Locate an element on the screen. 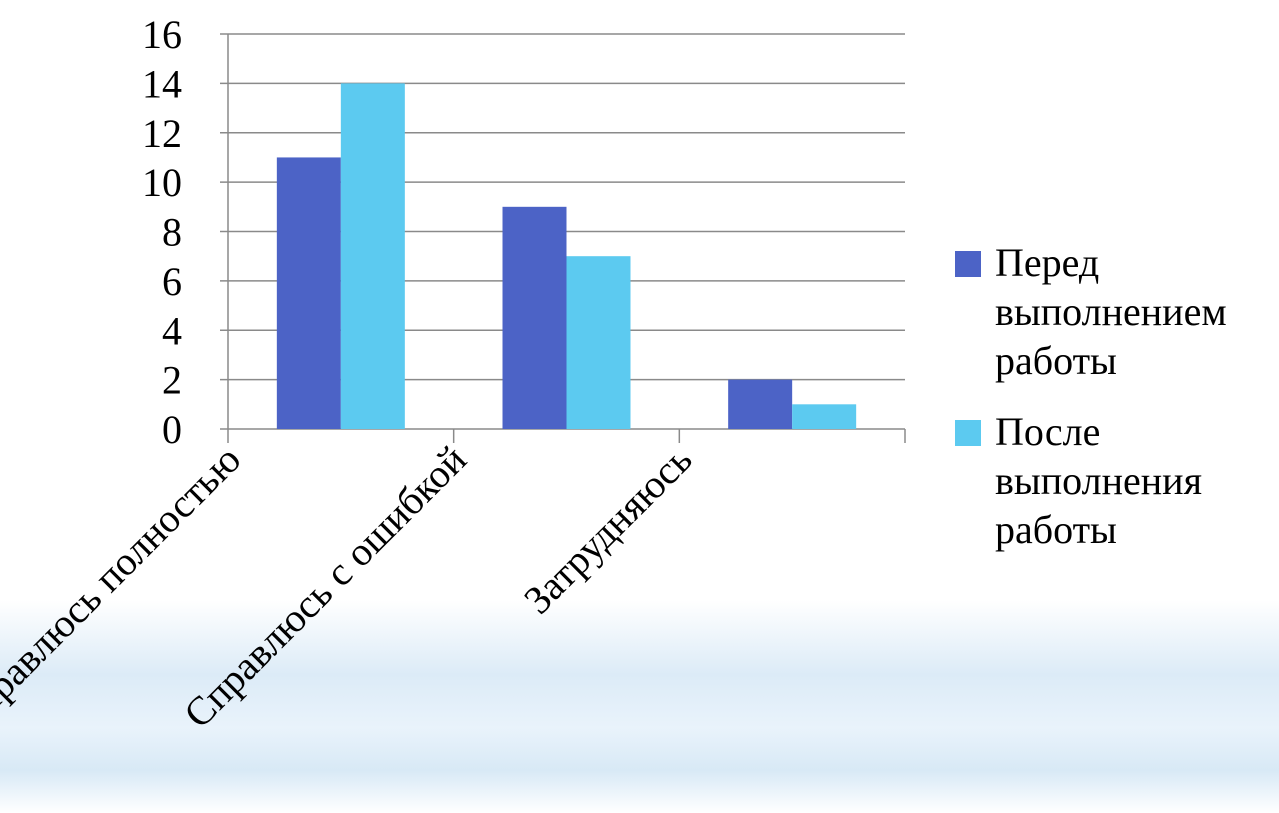 Image resolution: width=1279 pixels, height=813 pixels. legend-item-before: Перед выполнением работы is located at coordinates (1115, 311).